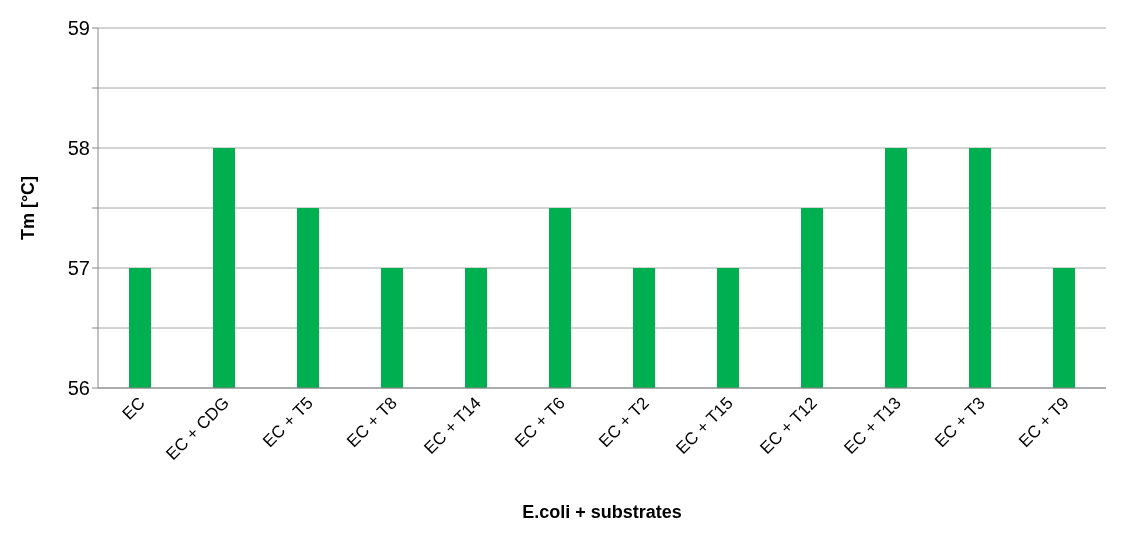 This screenshot has width=1124, height=536. I want to click on x-axis-title: E.coli + substrates, so click(602, 512).